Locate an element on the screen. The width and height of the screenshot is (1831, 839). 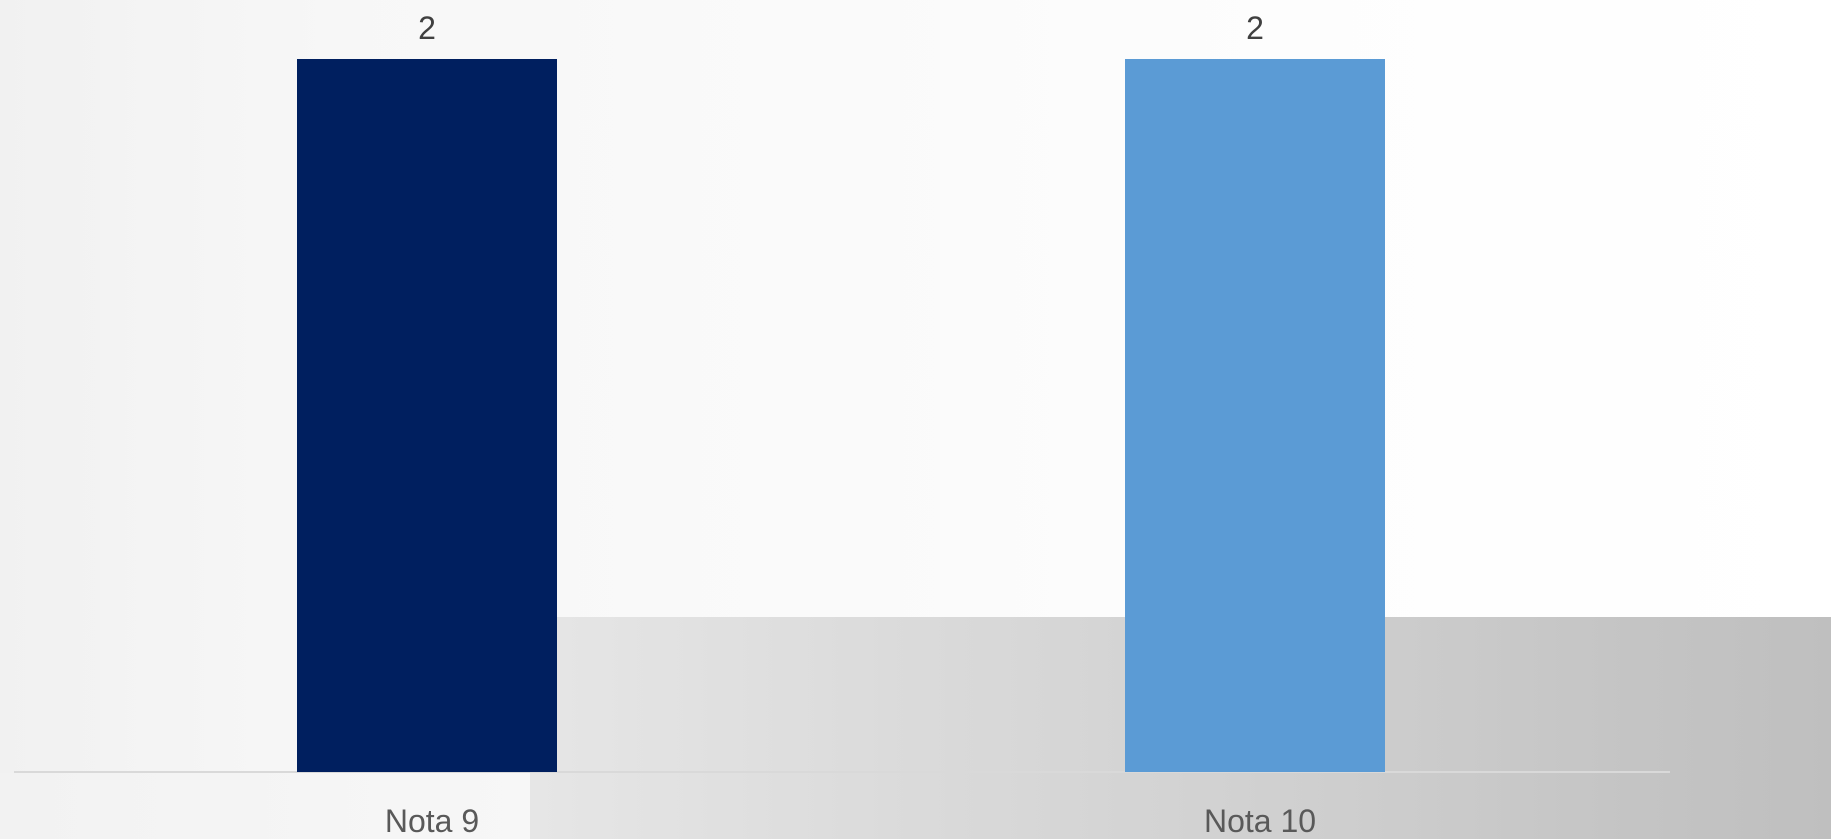
data-label-nota-10: 2 is located at coordinates (1255, 28).